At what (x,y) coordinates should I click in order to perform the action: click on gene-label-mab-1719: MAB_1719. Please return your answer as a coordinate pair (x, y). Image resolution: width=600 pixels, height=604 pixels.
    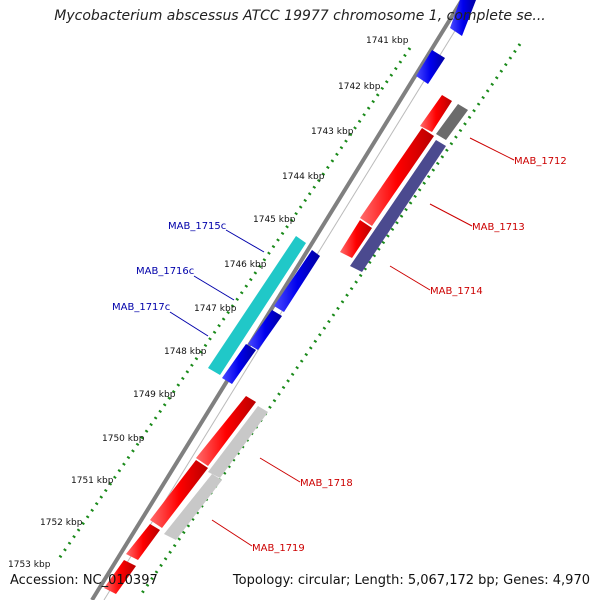
    Looking at the image, I should click on (278, 548).